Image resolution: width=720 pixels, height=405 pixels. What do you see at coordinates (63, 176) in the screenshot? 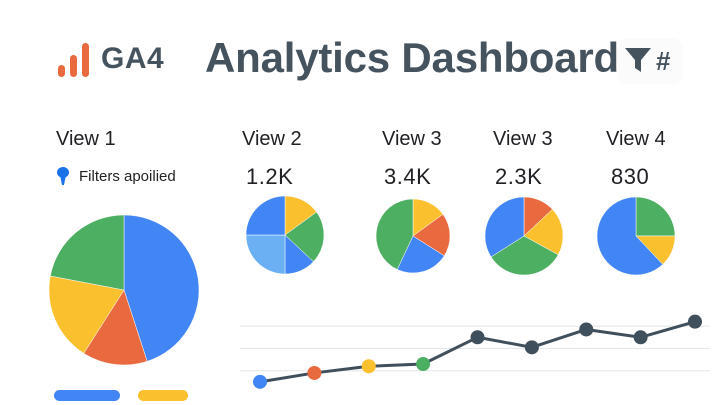
I see `pin-icon` at bounding box center [63, 176].